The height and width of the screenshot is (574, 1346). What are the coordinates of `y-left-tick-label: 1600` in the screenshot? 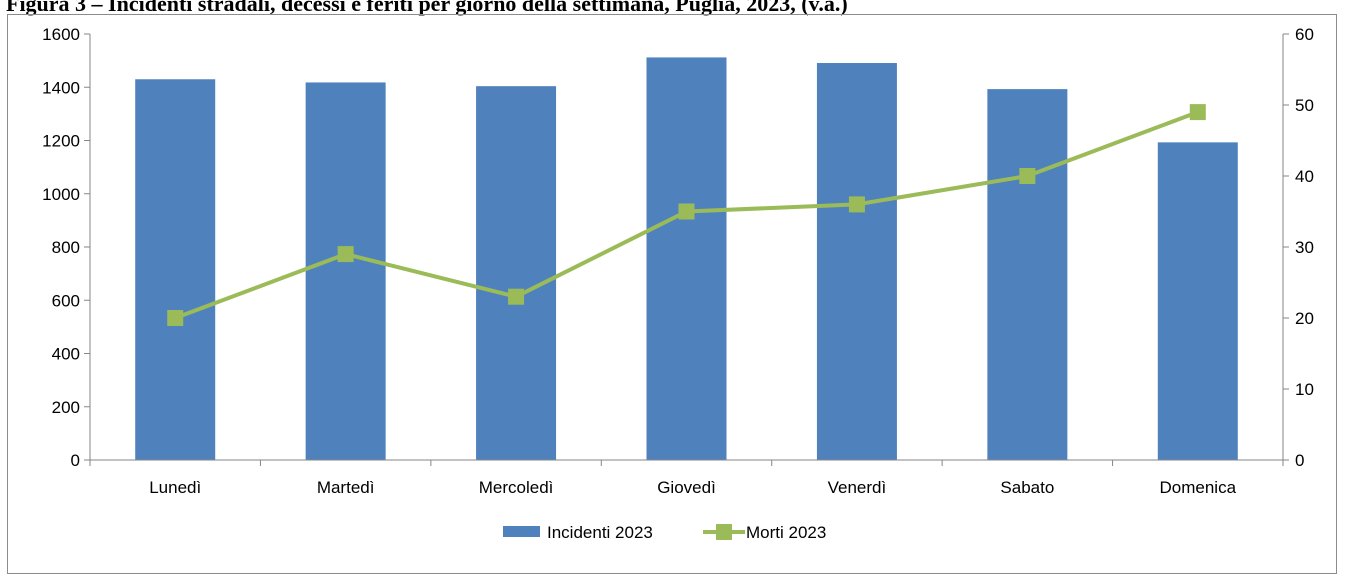 It's located at (61, 34).